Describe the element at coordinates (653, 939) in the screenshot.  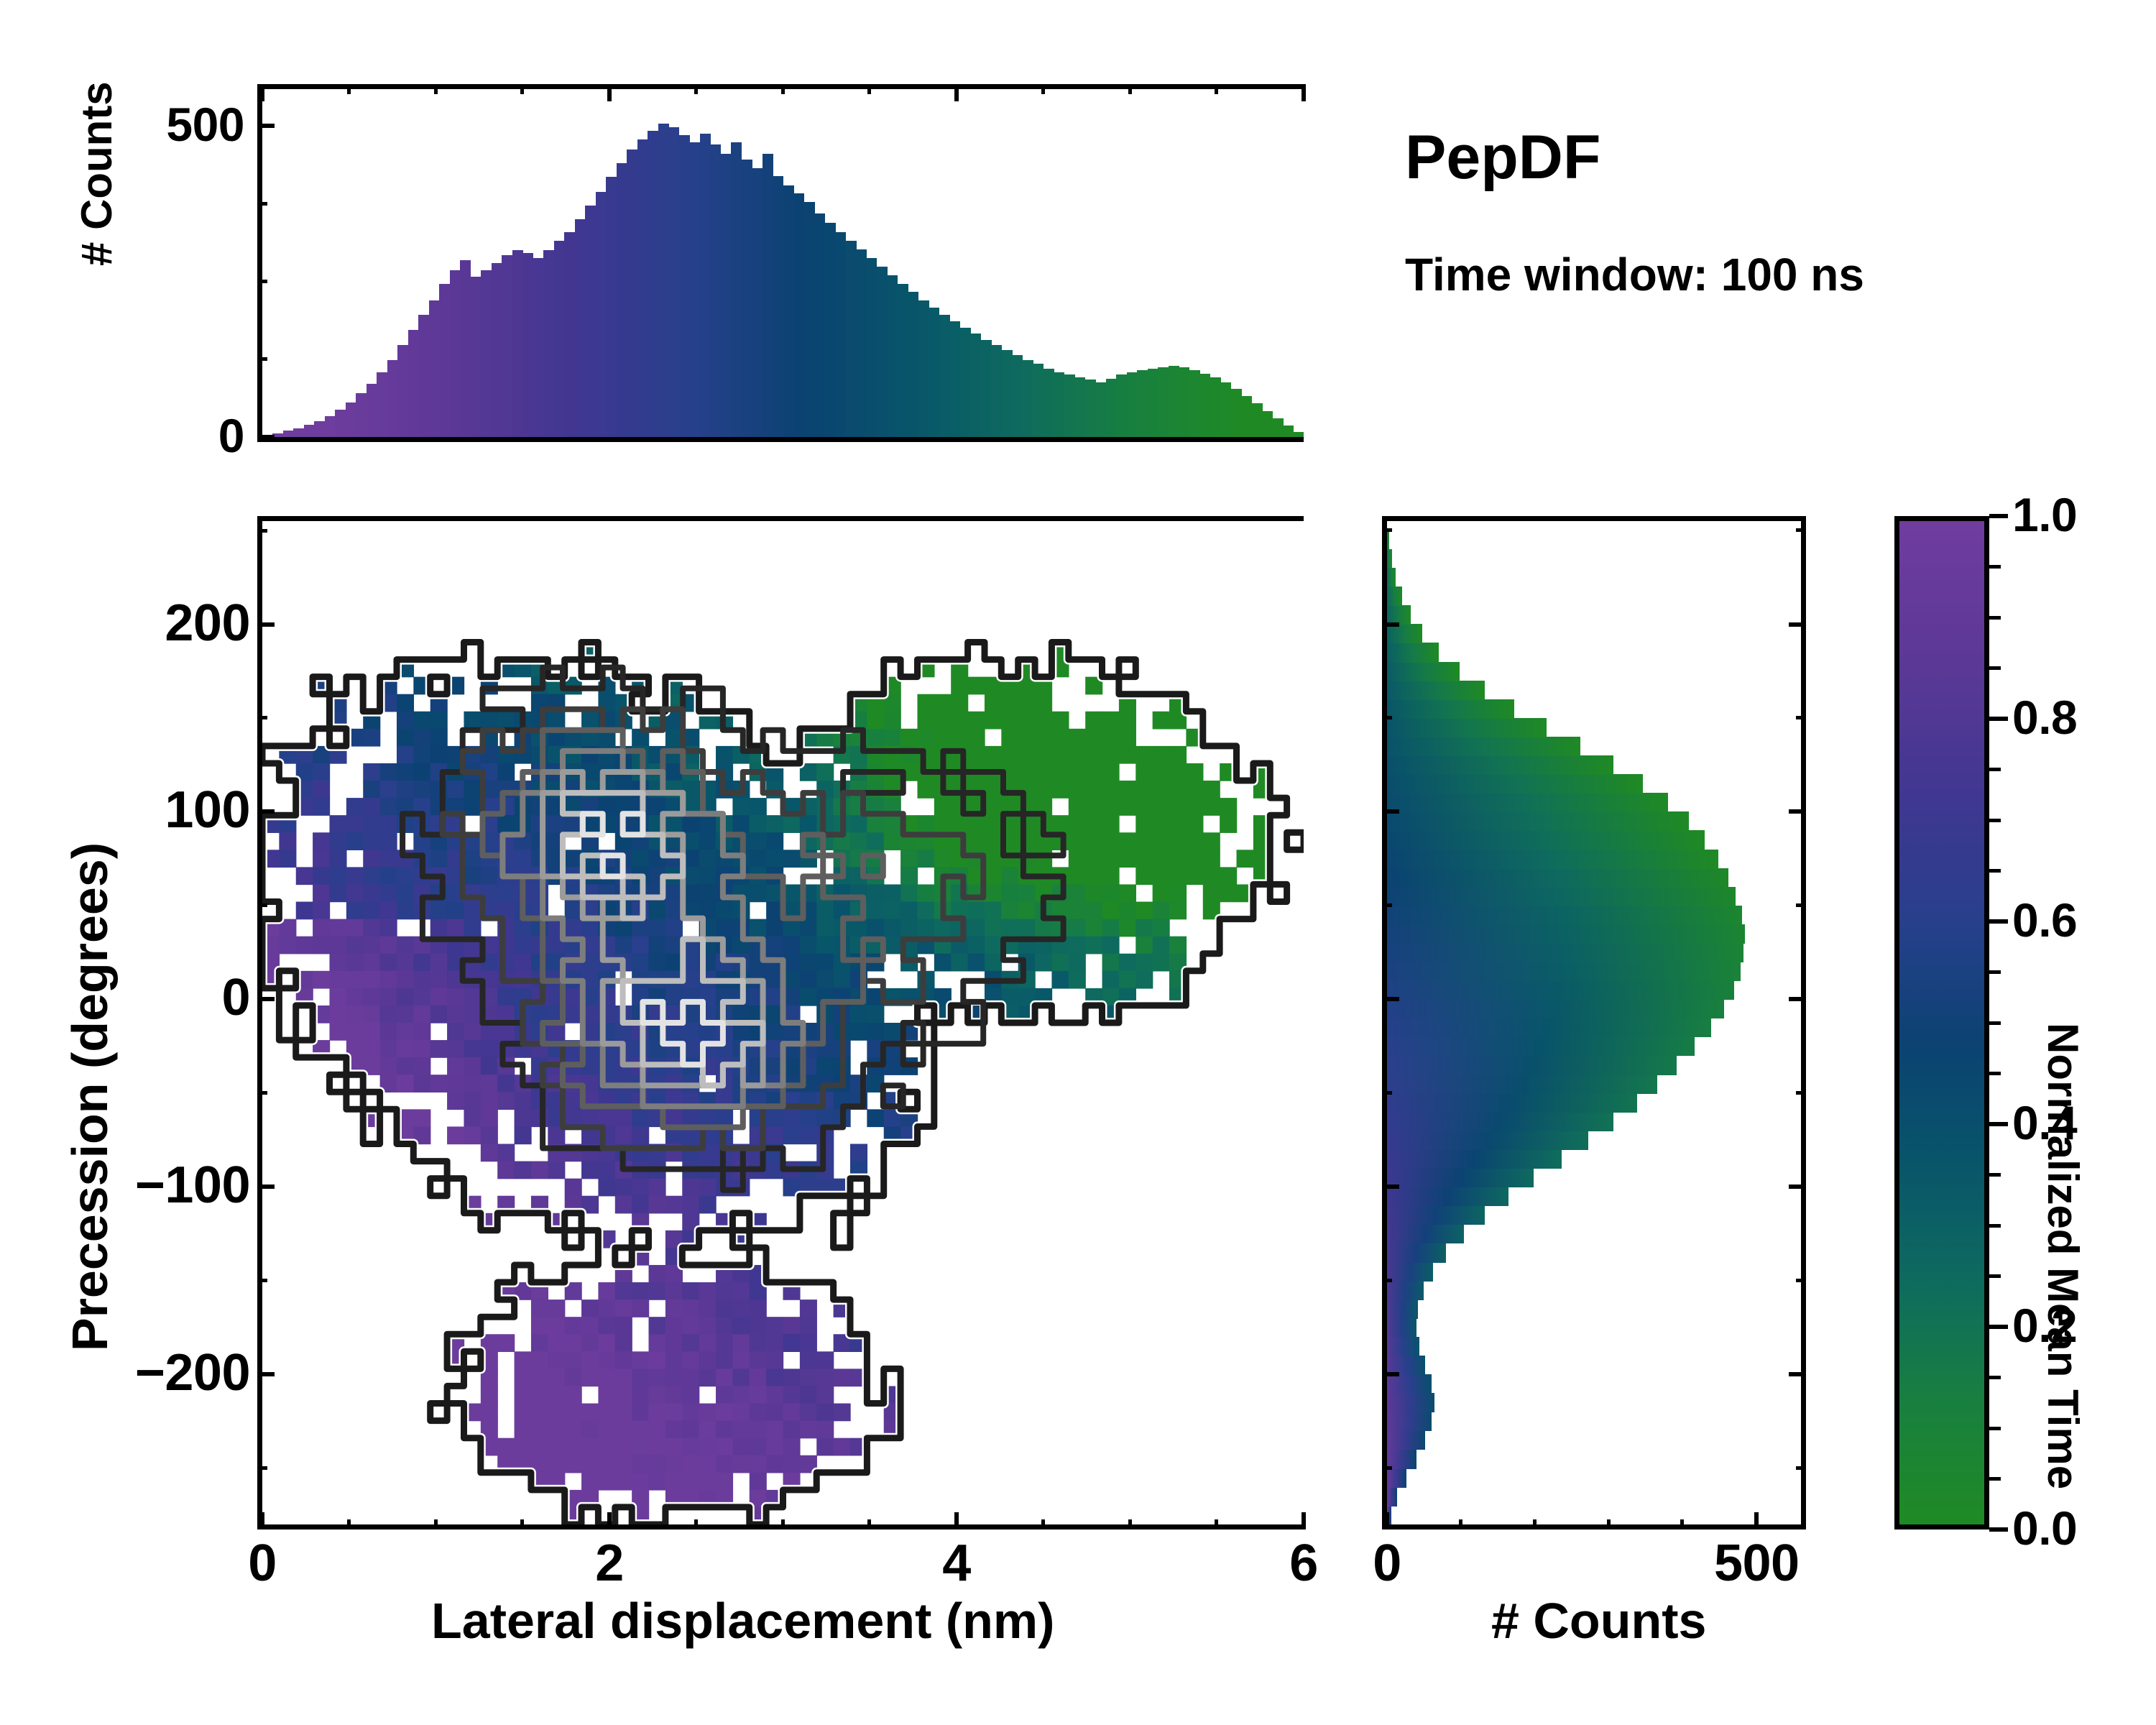
I see `contour-line` at that location.